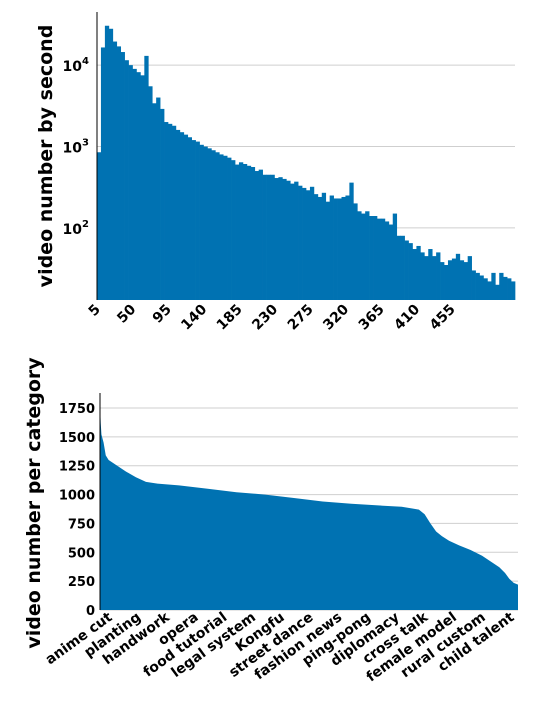  What do you see at coordinates (77, 496) in the screenshot?
I see `bottom-y-tick-label: 1000` at bounding box center [77, 496].